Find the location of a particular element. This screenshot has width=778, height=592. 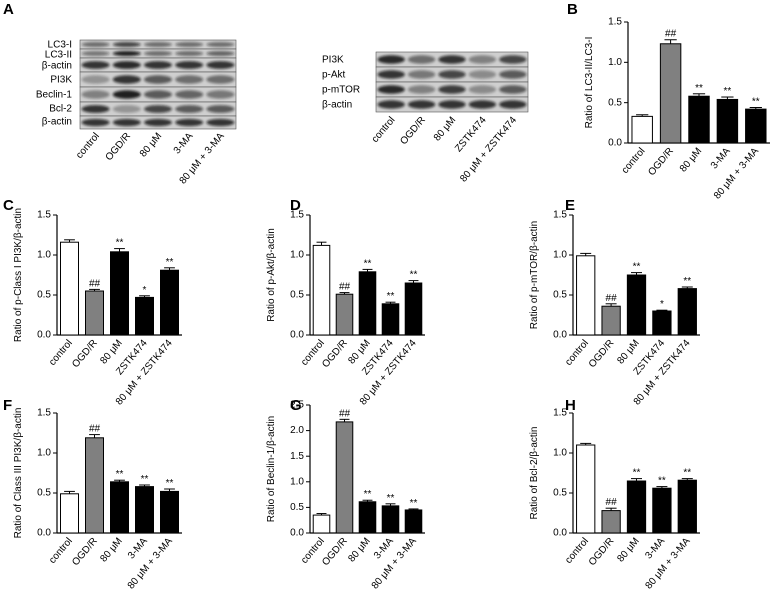

blot-row-label: LC3-I is located at coordinates (60, 45).